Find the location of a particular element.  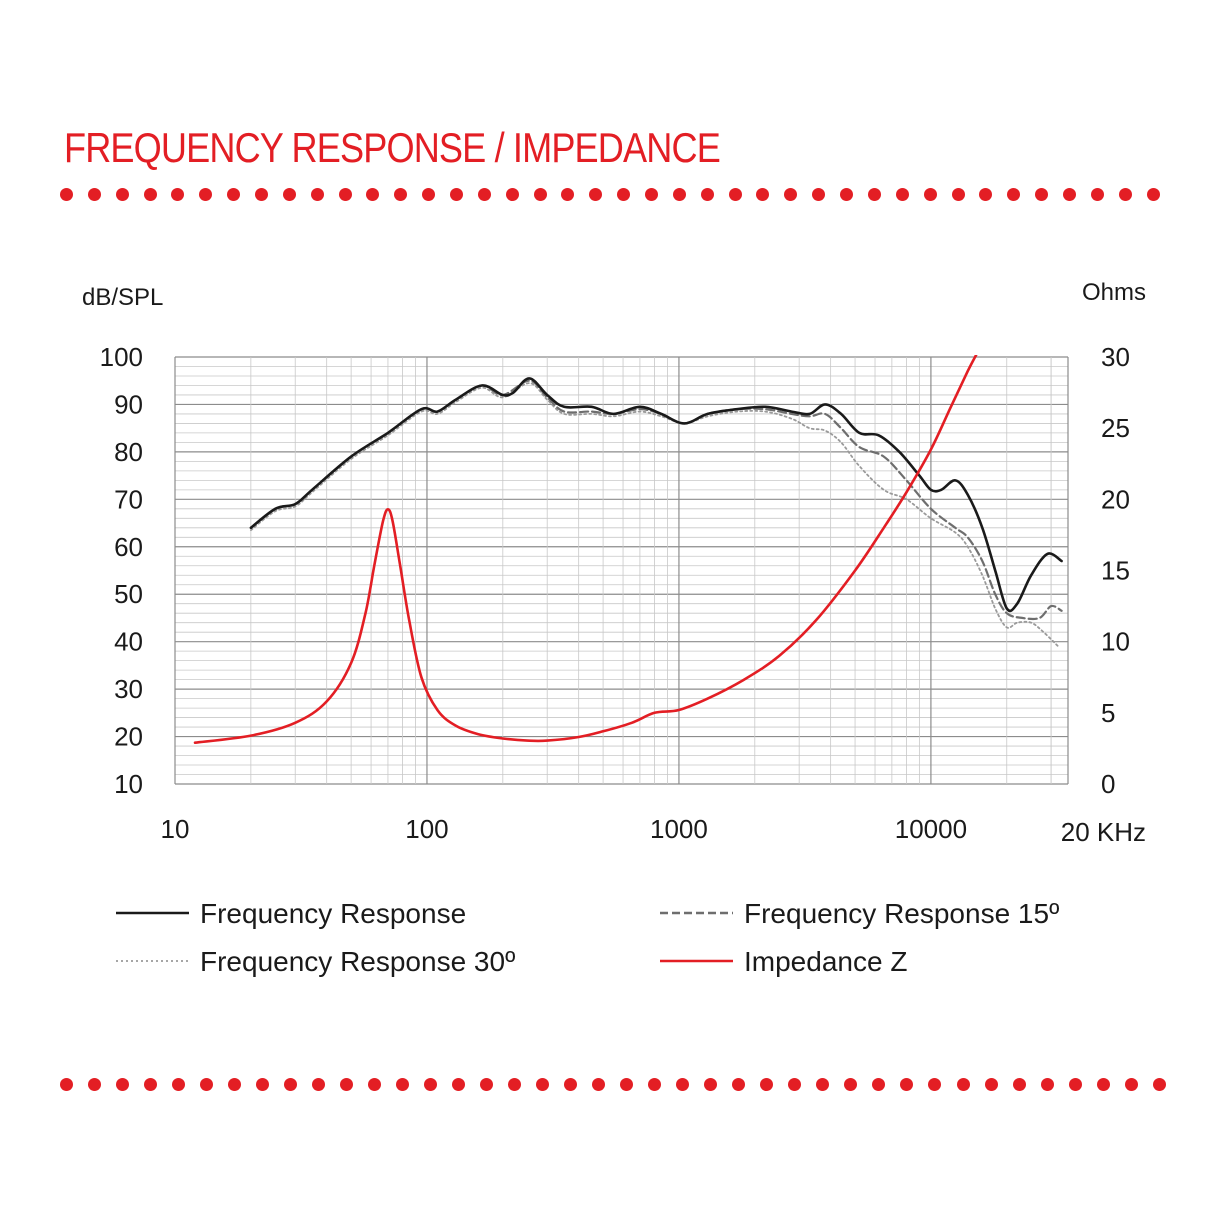

y-right-axis-label: Ohms is located at coordinates (1114, 292).